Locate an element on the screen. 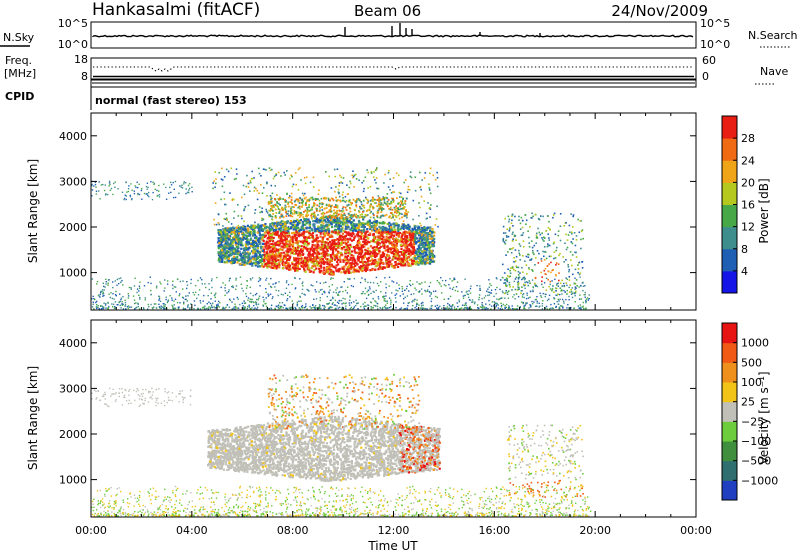 The height and width of the screenshot is (554, 800). freq-panel: Freq. [MHz] 18 8 60 0 Nave is located at coordinates (396, 69).